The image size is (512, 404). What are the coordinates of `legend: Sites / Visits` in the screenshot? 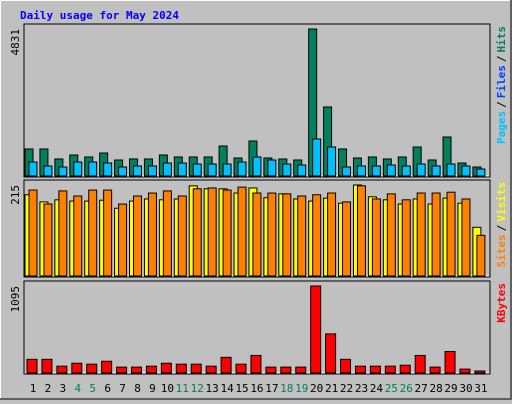 It's located at (501, 225).